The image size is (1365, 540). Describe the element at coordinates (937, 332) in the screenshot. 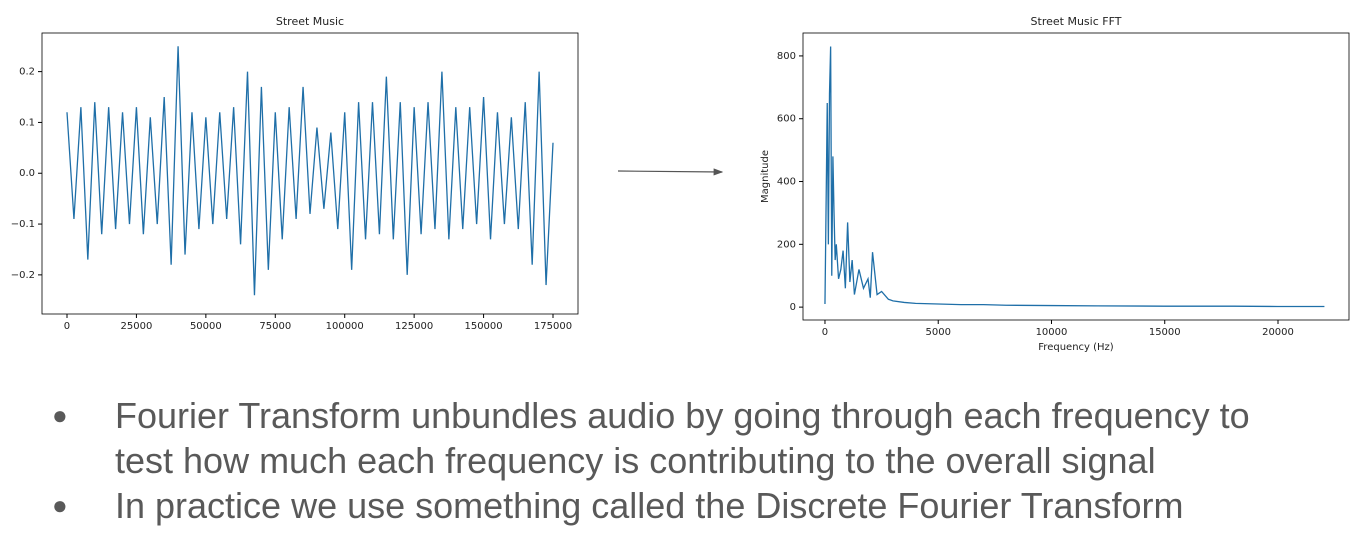

I see `x-tick-label: 5000` at that location.